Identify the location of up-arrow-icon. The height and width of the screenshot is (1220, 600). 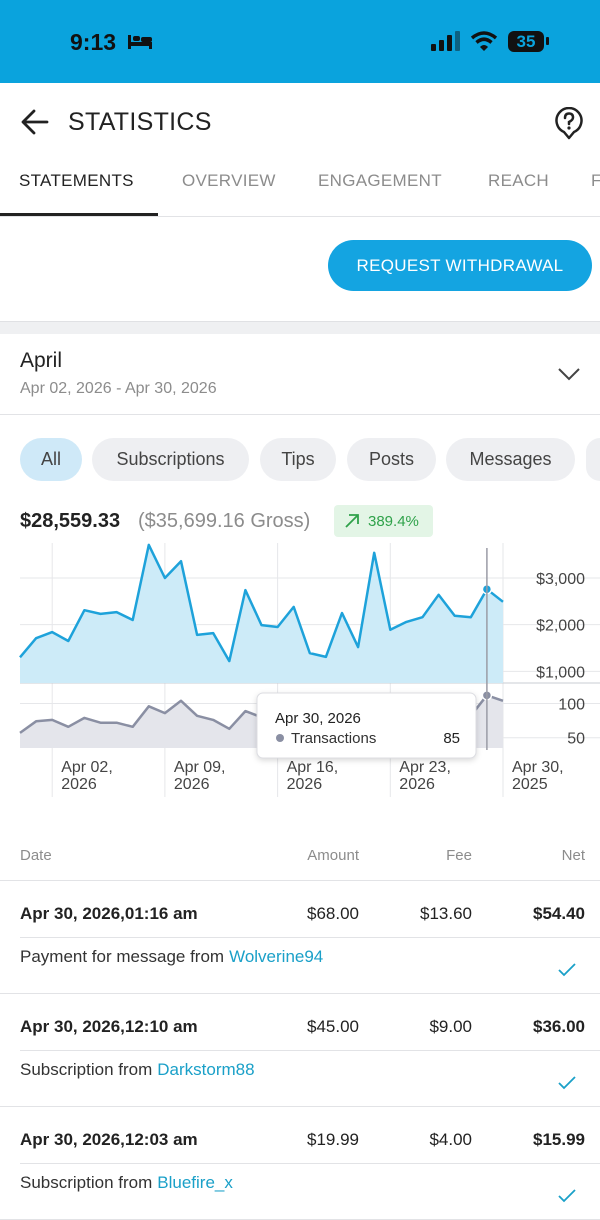
(352, 521).